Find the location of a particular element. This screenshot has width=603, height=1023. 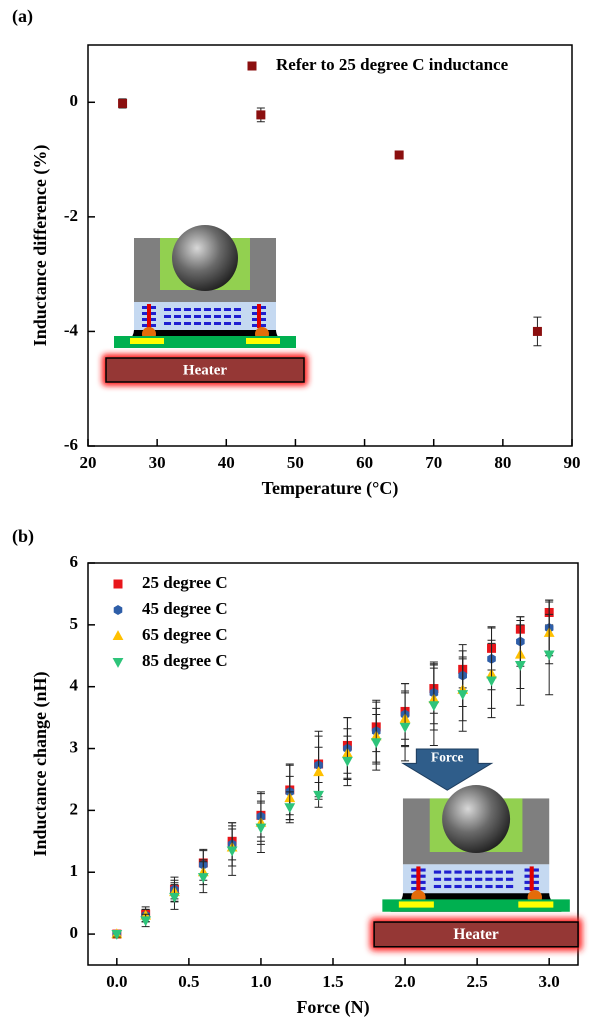

y-tick-label: 1 is located at coordinates (74, 870).